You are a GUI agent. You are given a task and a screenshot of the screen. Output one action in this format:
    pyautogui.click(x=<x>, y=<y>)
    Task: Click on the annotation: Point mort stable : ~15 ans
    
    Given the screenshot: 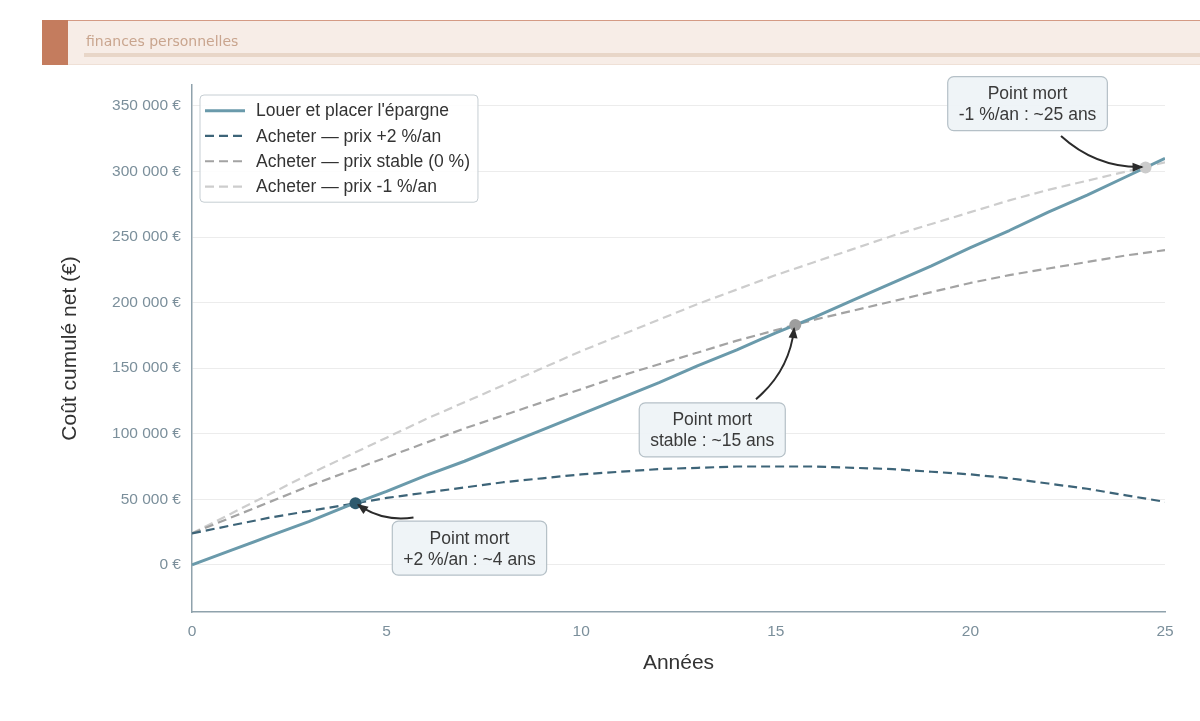 What is the action you would take?
    pyautogui.click(x=712, y=430)
    